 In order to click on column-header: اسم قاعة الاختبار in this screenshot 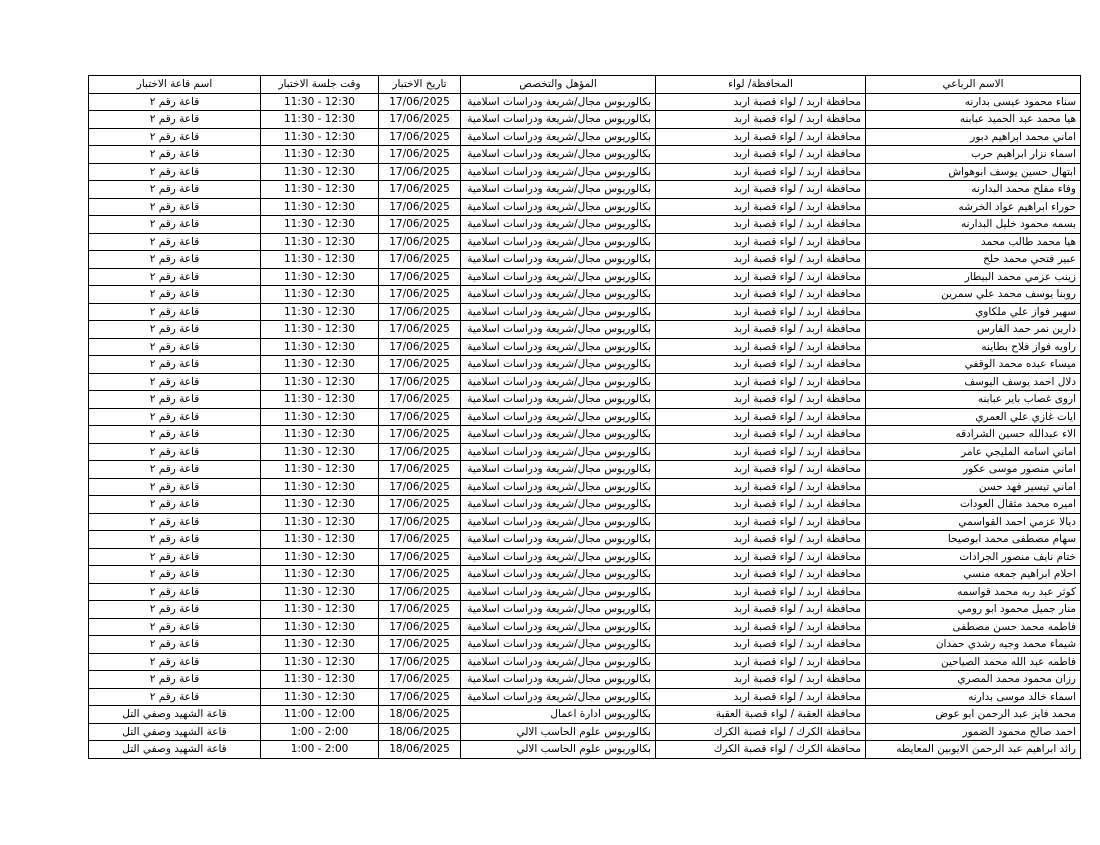, I will do `click(174, 84)`.